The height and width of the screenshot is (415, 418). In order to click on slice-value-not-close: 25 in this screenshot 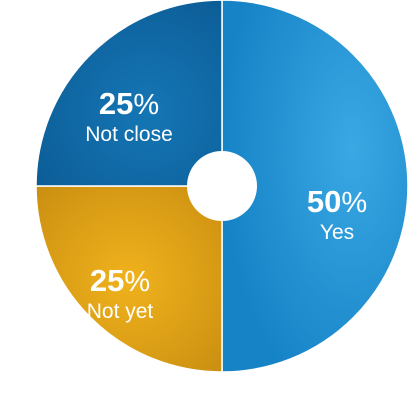, I will do `click(116, 103)`.